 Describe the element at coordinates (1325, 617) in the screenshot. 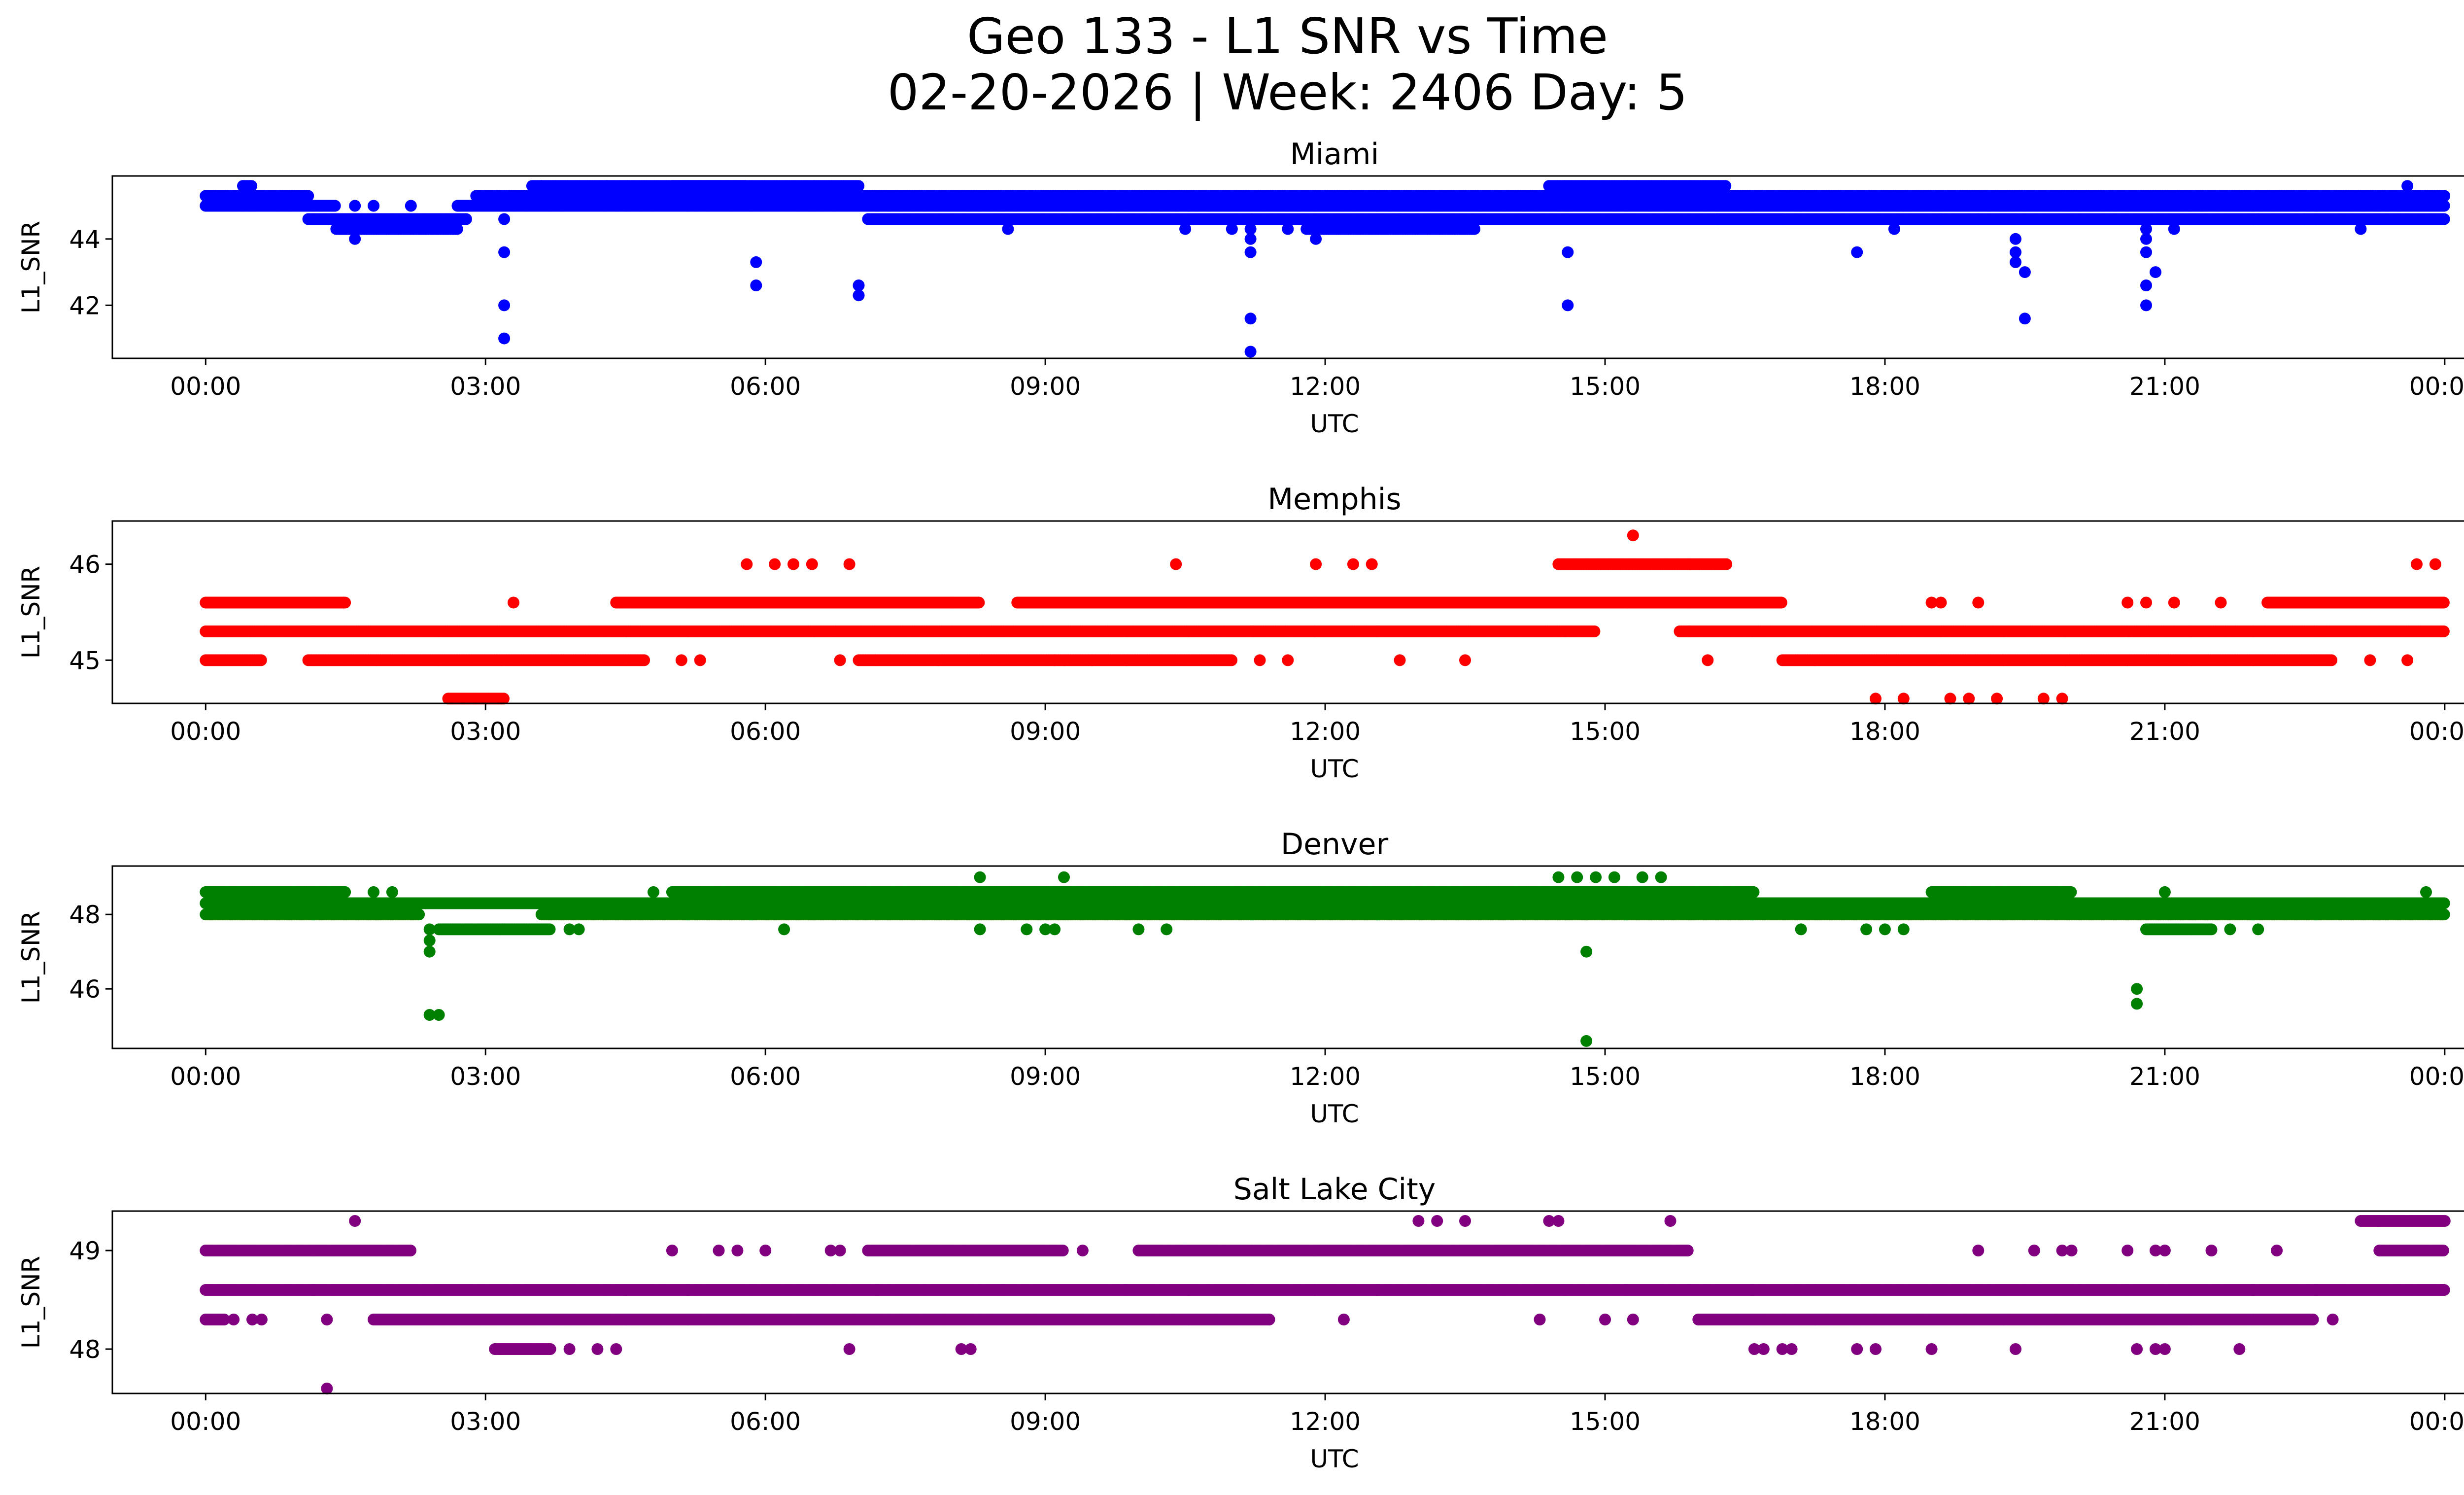

I see `scatter-series-memphis` at that location.